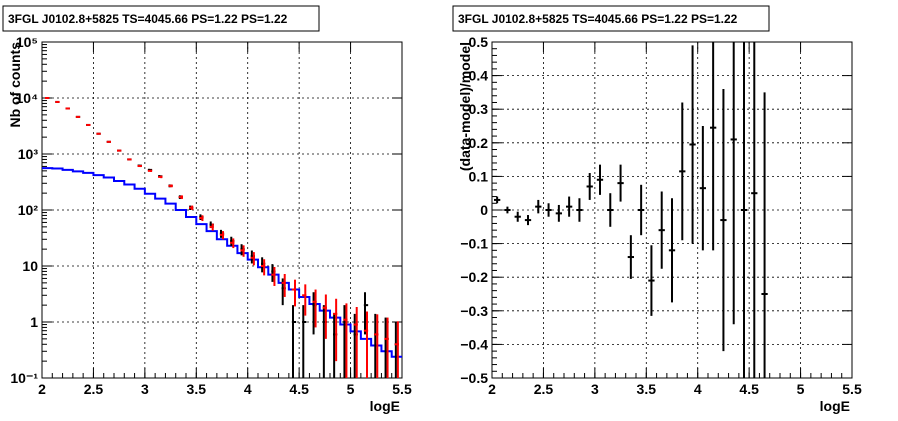  I want to click on y-axis-label: Nb of counts, so click(15, 85).